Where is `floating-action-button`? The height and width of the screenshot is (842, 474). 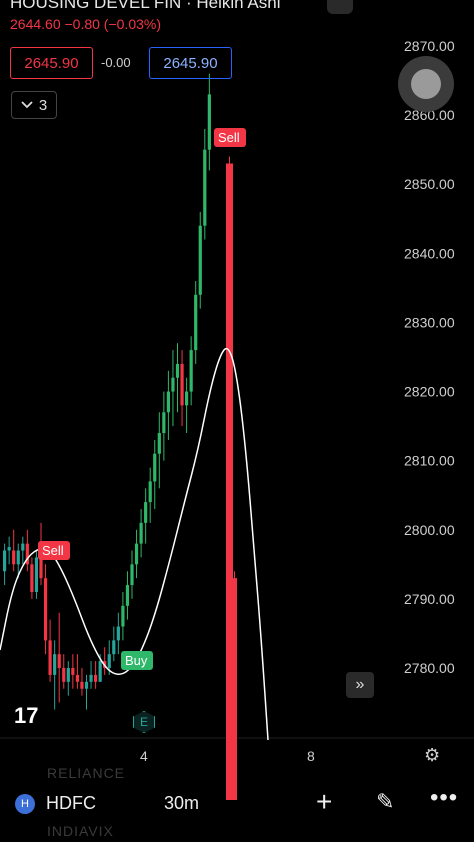 floating-action-button is located at coordinates (426, 84).